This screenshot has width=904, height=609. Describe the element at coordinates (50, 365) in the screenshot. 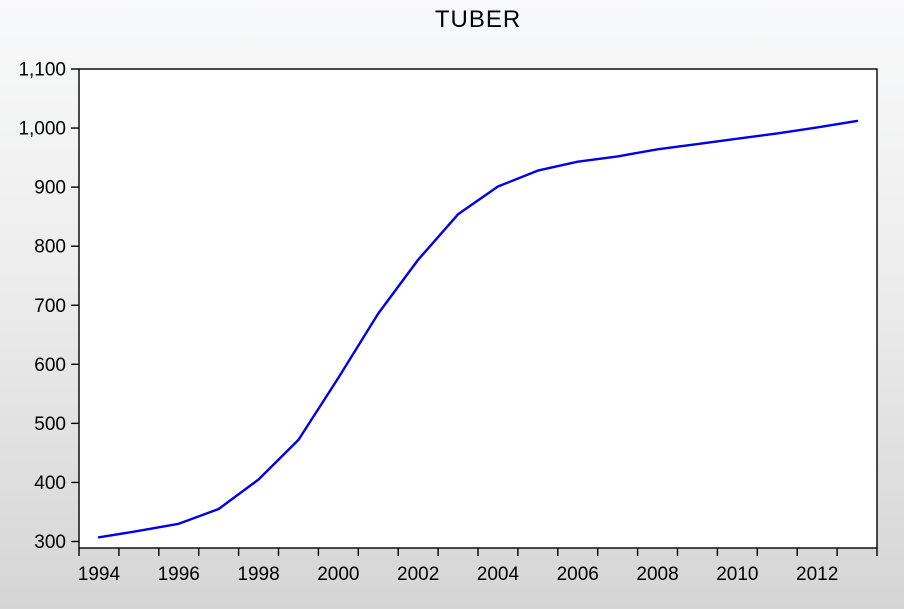

I see `y-axis-tick-label: 600` at that location.